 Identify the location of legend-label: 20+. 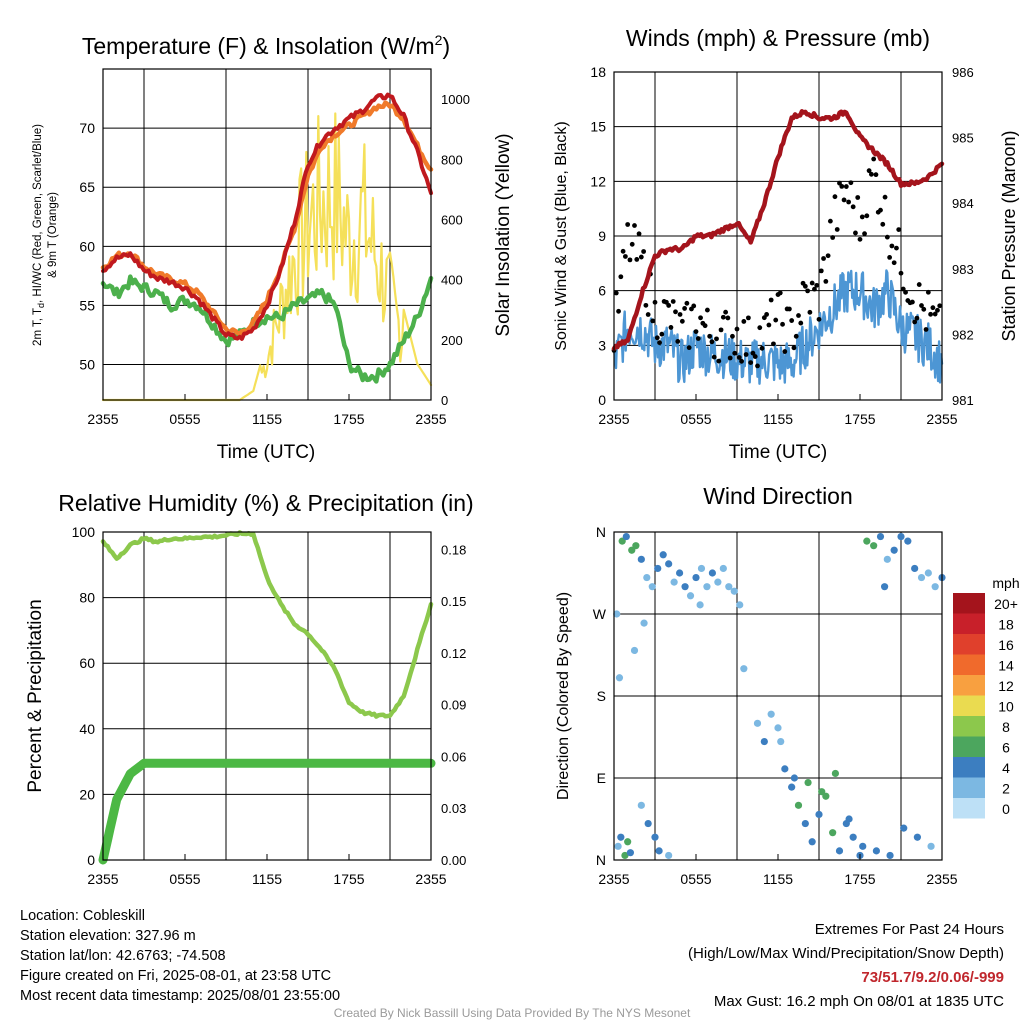
(1006, 604).